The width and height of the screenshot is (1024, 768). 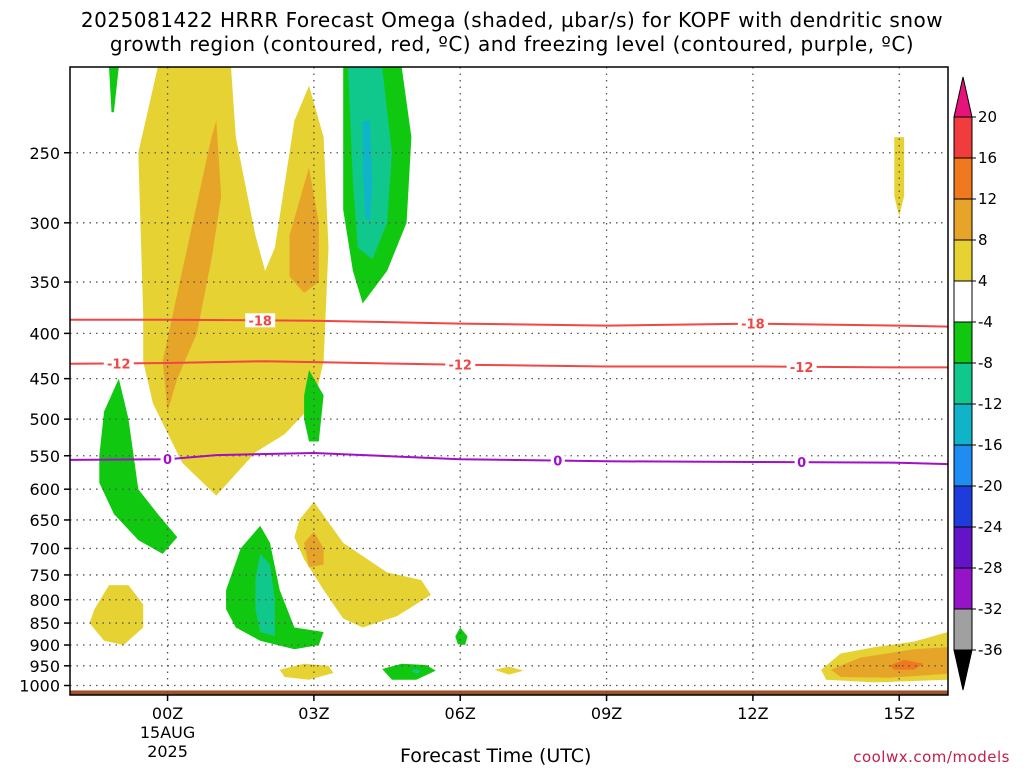 I want to click on colorbar-label: 12, so click(x=987, y=199).